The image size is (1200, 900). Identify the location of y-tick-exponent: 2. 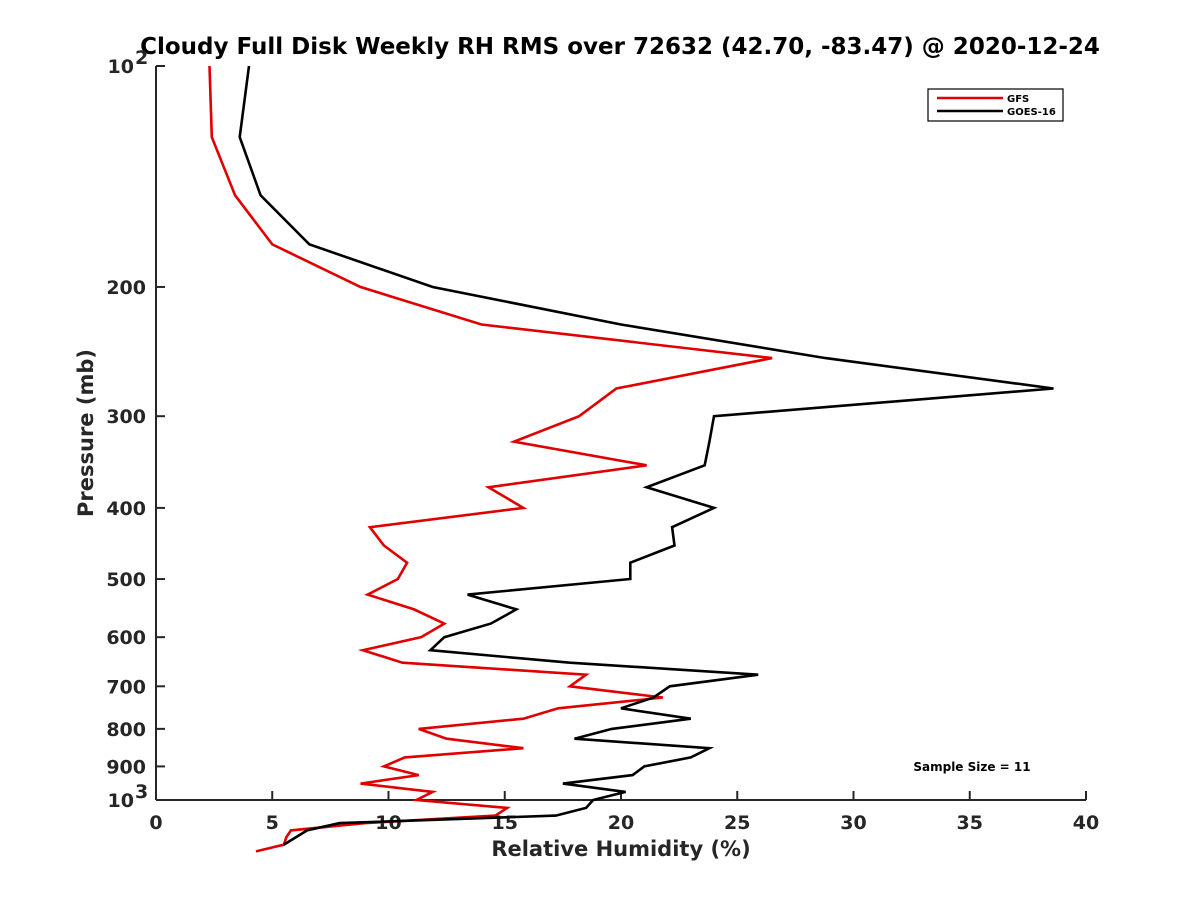
(141, 58).